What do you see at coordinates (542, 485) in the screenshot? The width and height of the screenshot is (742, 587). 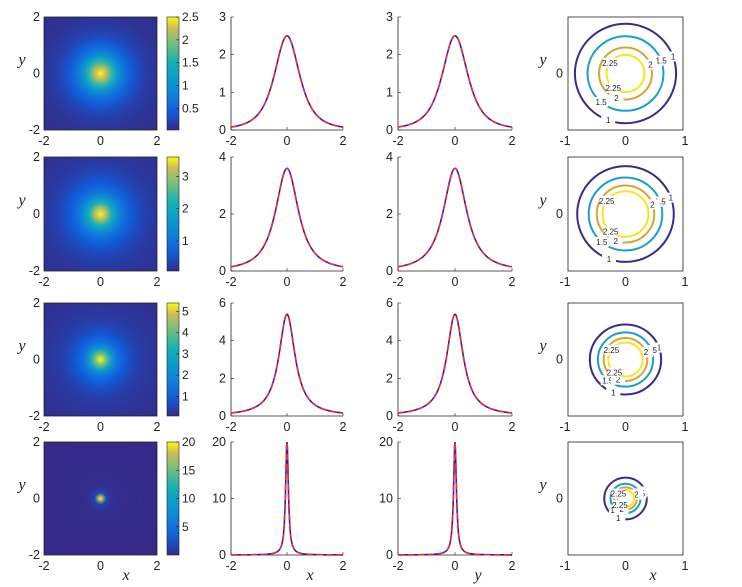 I see `contour-ylabel: y` at bounding box center [542, 485].